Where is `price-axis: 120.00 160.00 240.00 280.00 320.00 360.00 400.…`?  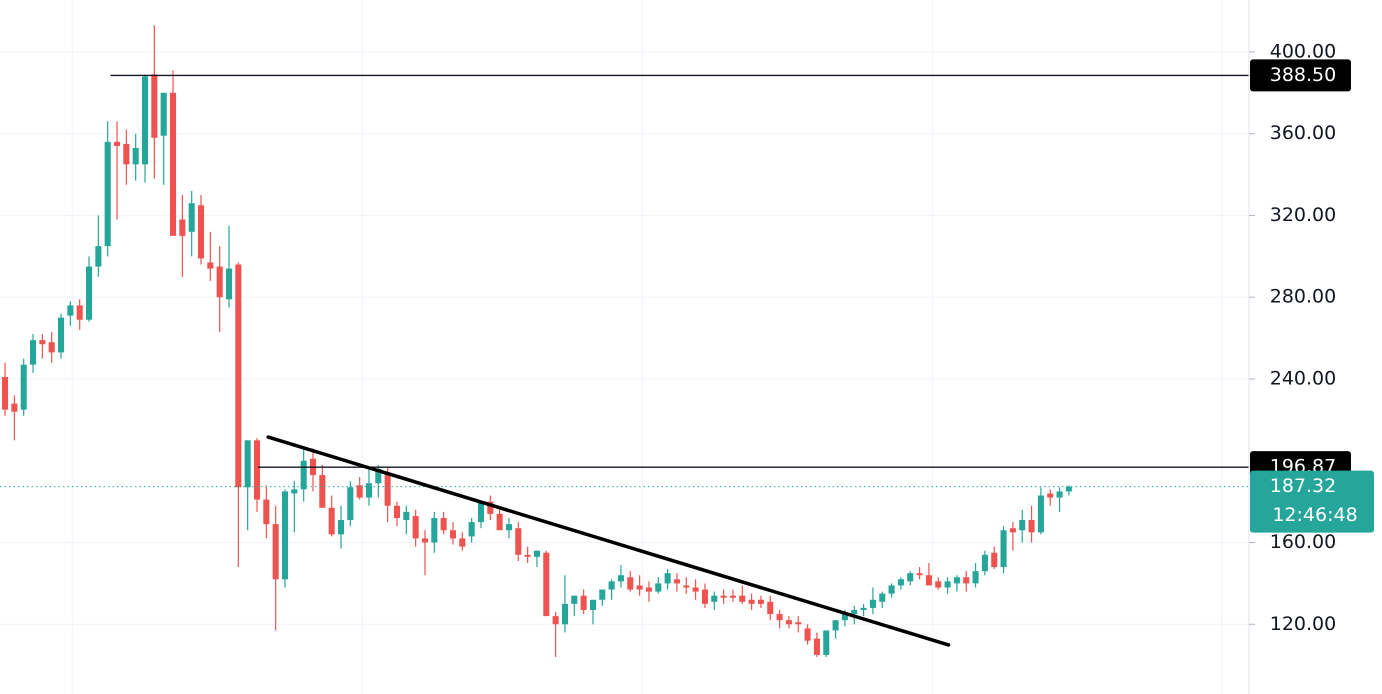 price-axis: 120.00 160.00 240.00 280.00 320.00 360.00 400.… is located at coordinates (1311, 337).